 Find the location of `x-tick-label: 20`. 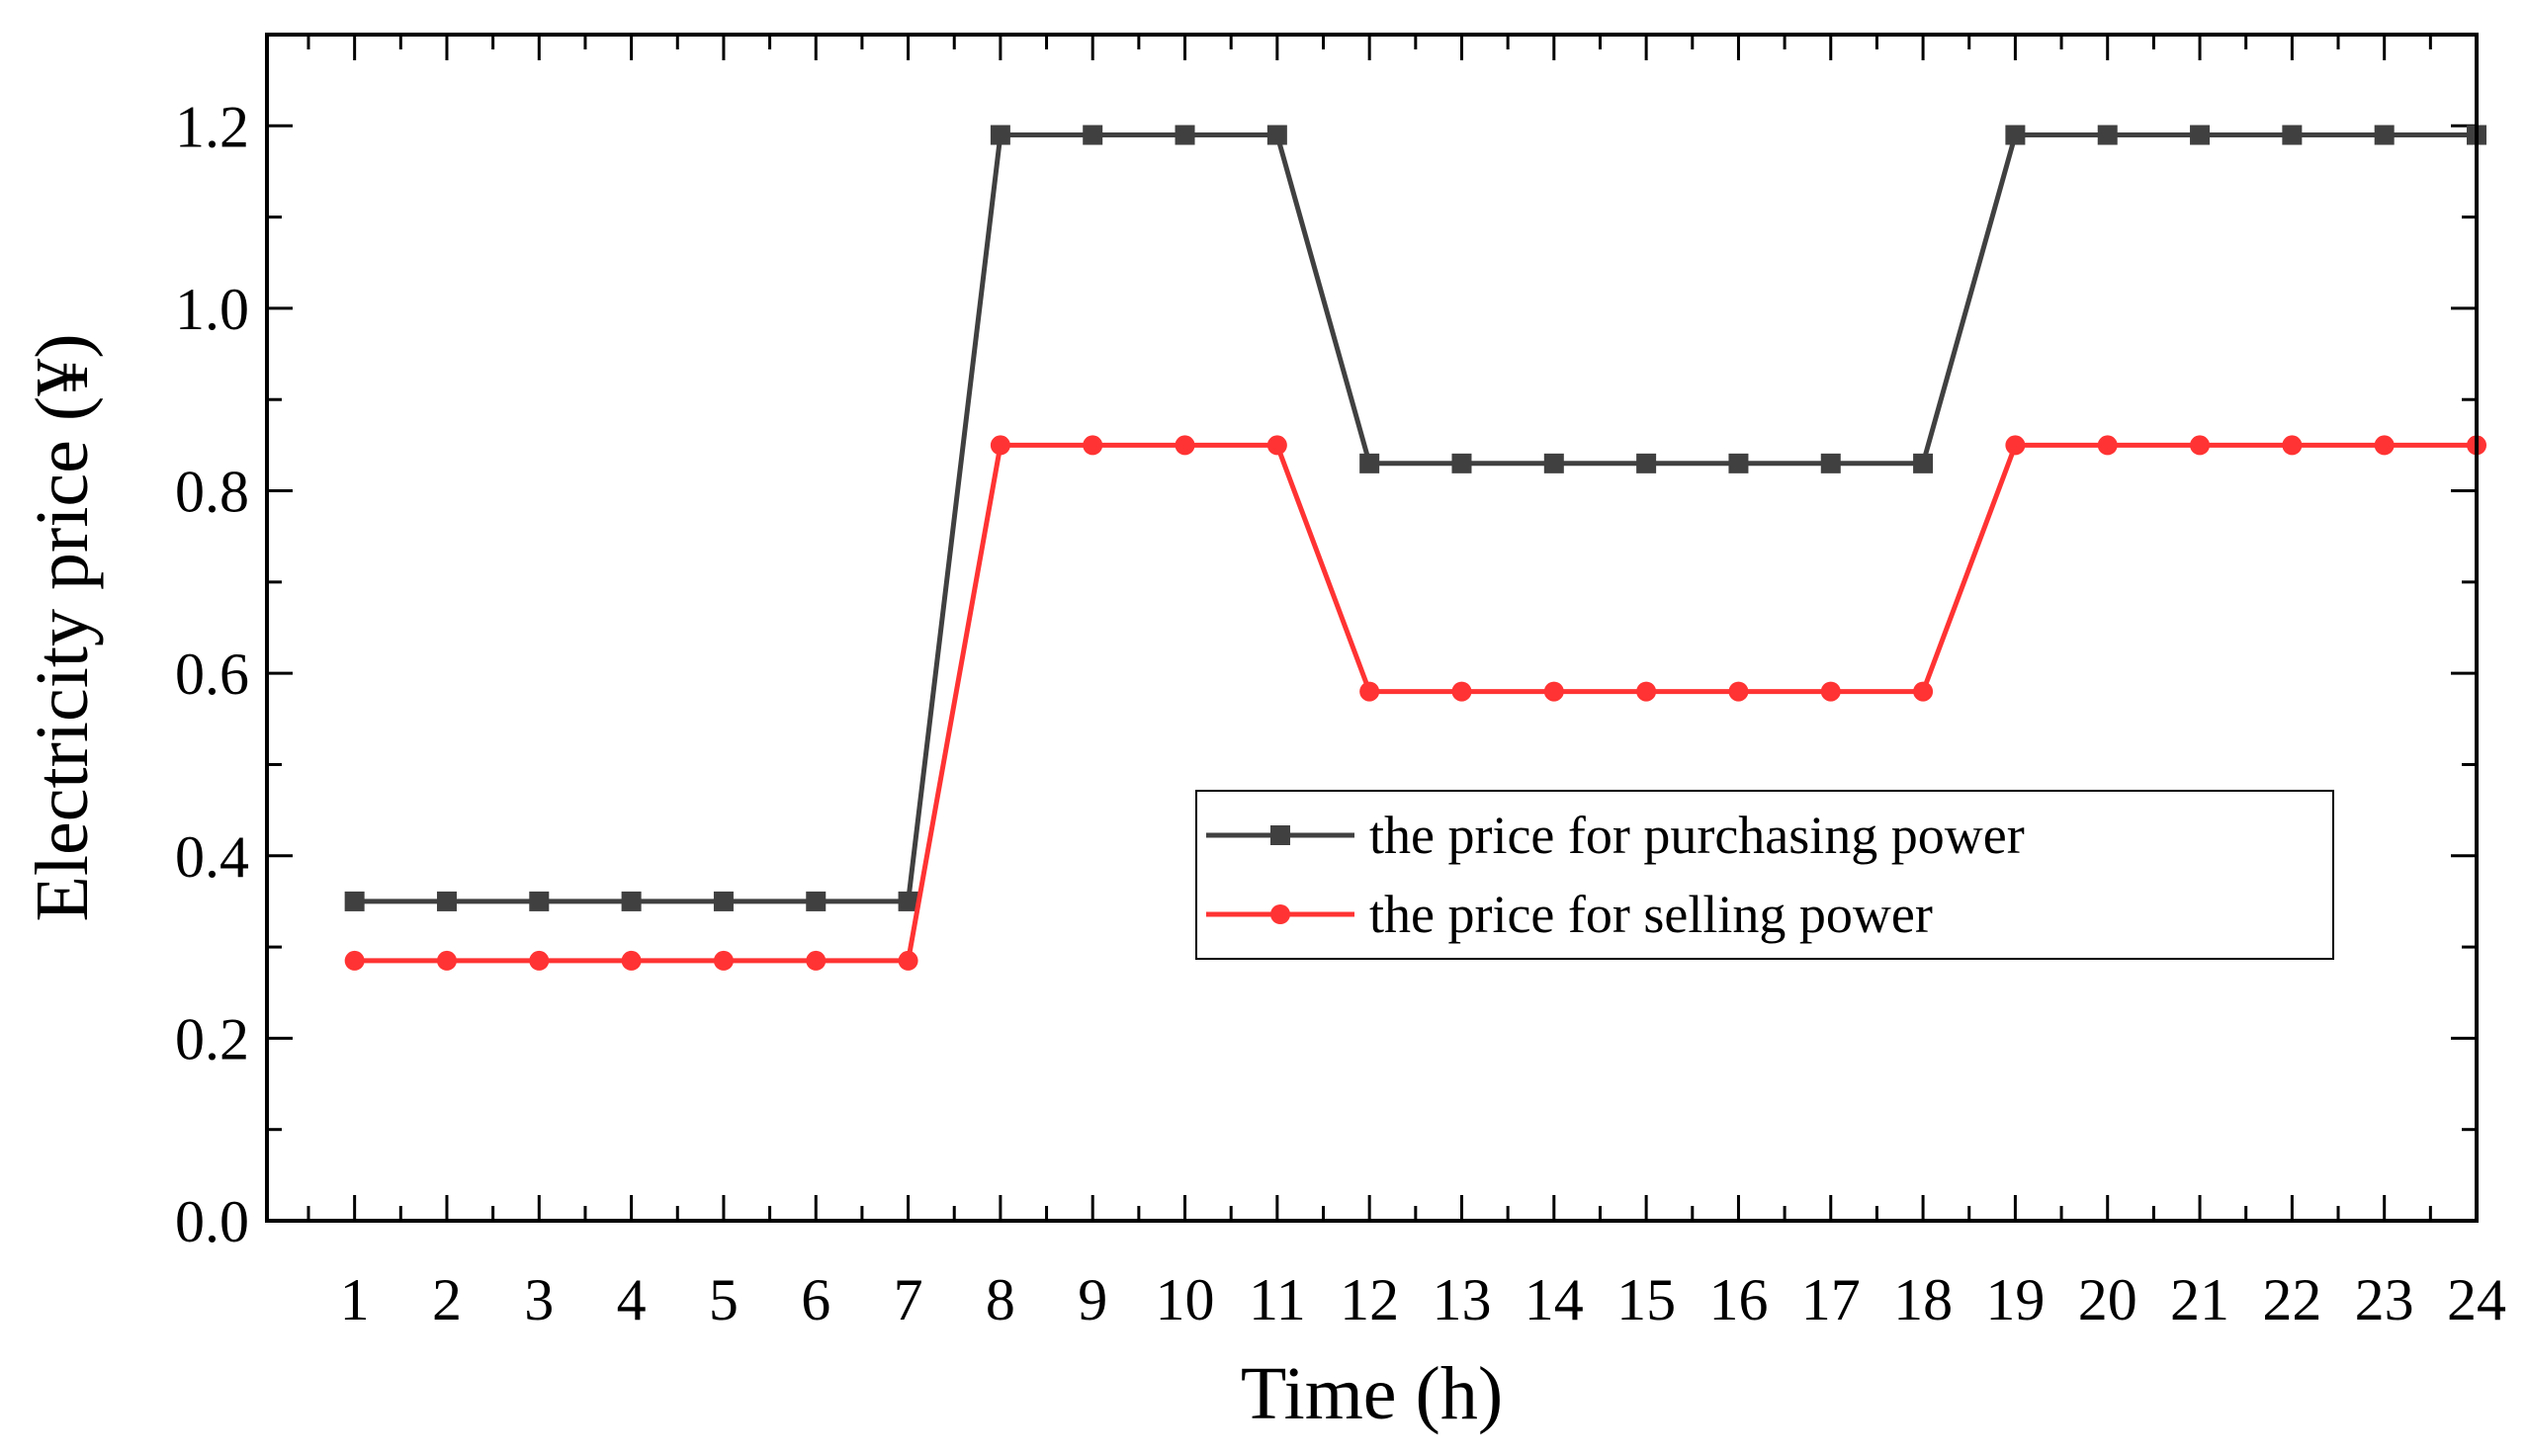

x-tick-label: 20 is located at coordinates (2107, 1299).